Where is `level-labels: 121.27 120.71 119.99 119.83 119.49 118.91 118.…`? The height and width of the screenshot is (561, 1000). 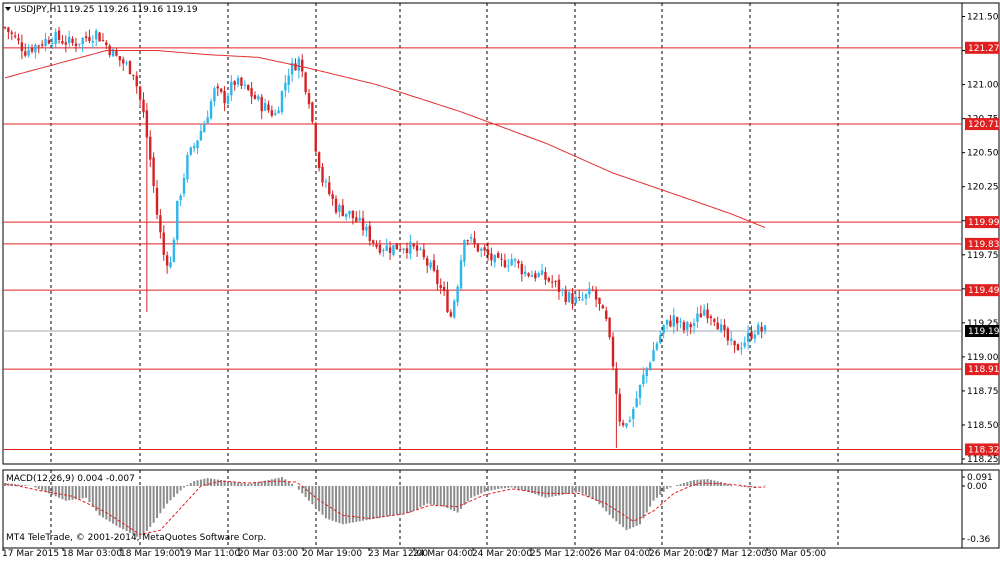
level-labels: 121.27 120.71 119.99 119.83 119.49 118.91 118.… is located at coordinates (982, 248).